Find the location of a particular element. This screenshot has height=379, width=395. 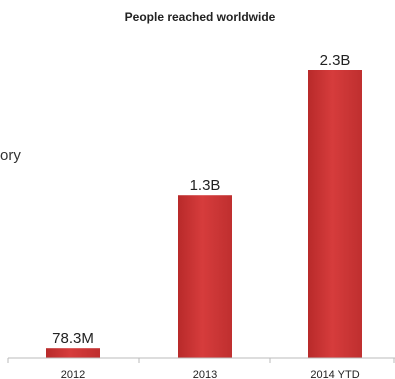

x-axis-tick-labels: 2012 2013 2014 YTD is located at coordinates (210, 374).